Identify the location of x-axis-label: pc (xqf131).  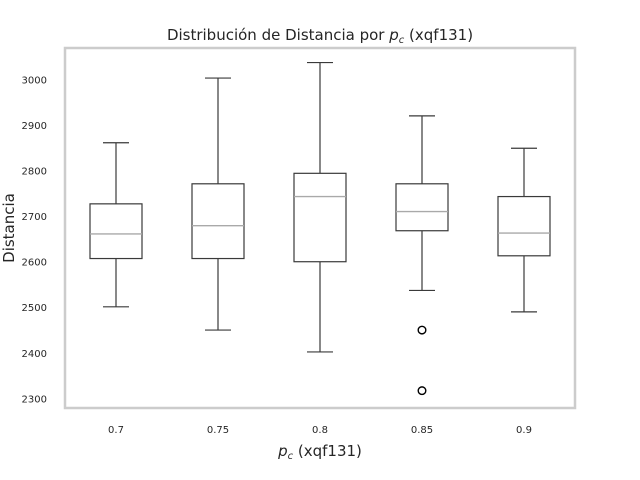
(319, 452).